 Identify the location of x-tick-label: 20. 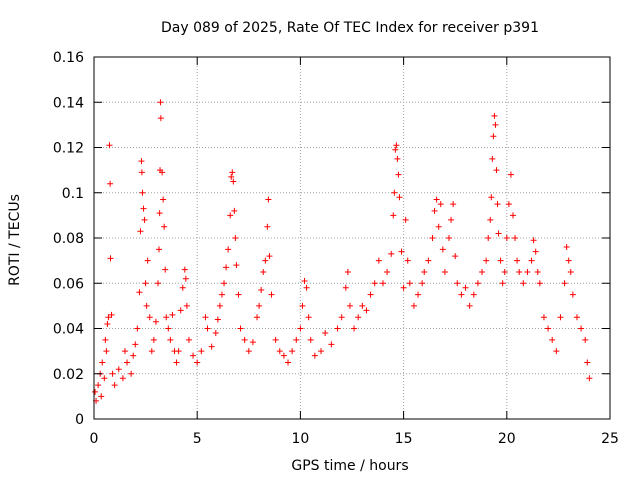
(507, 439).